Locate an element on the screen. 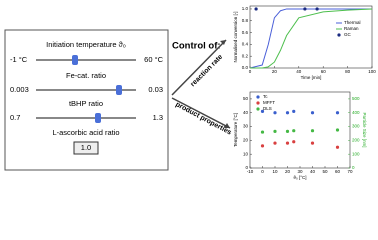  y-tick-label: 0.6 is located at coordinates (245, 32).